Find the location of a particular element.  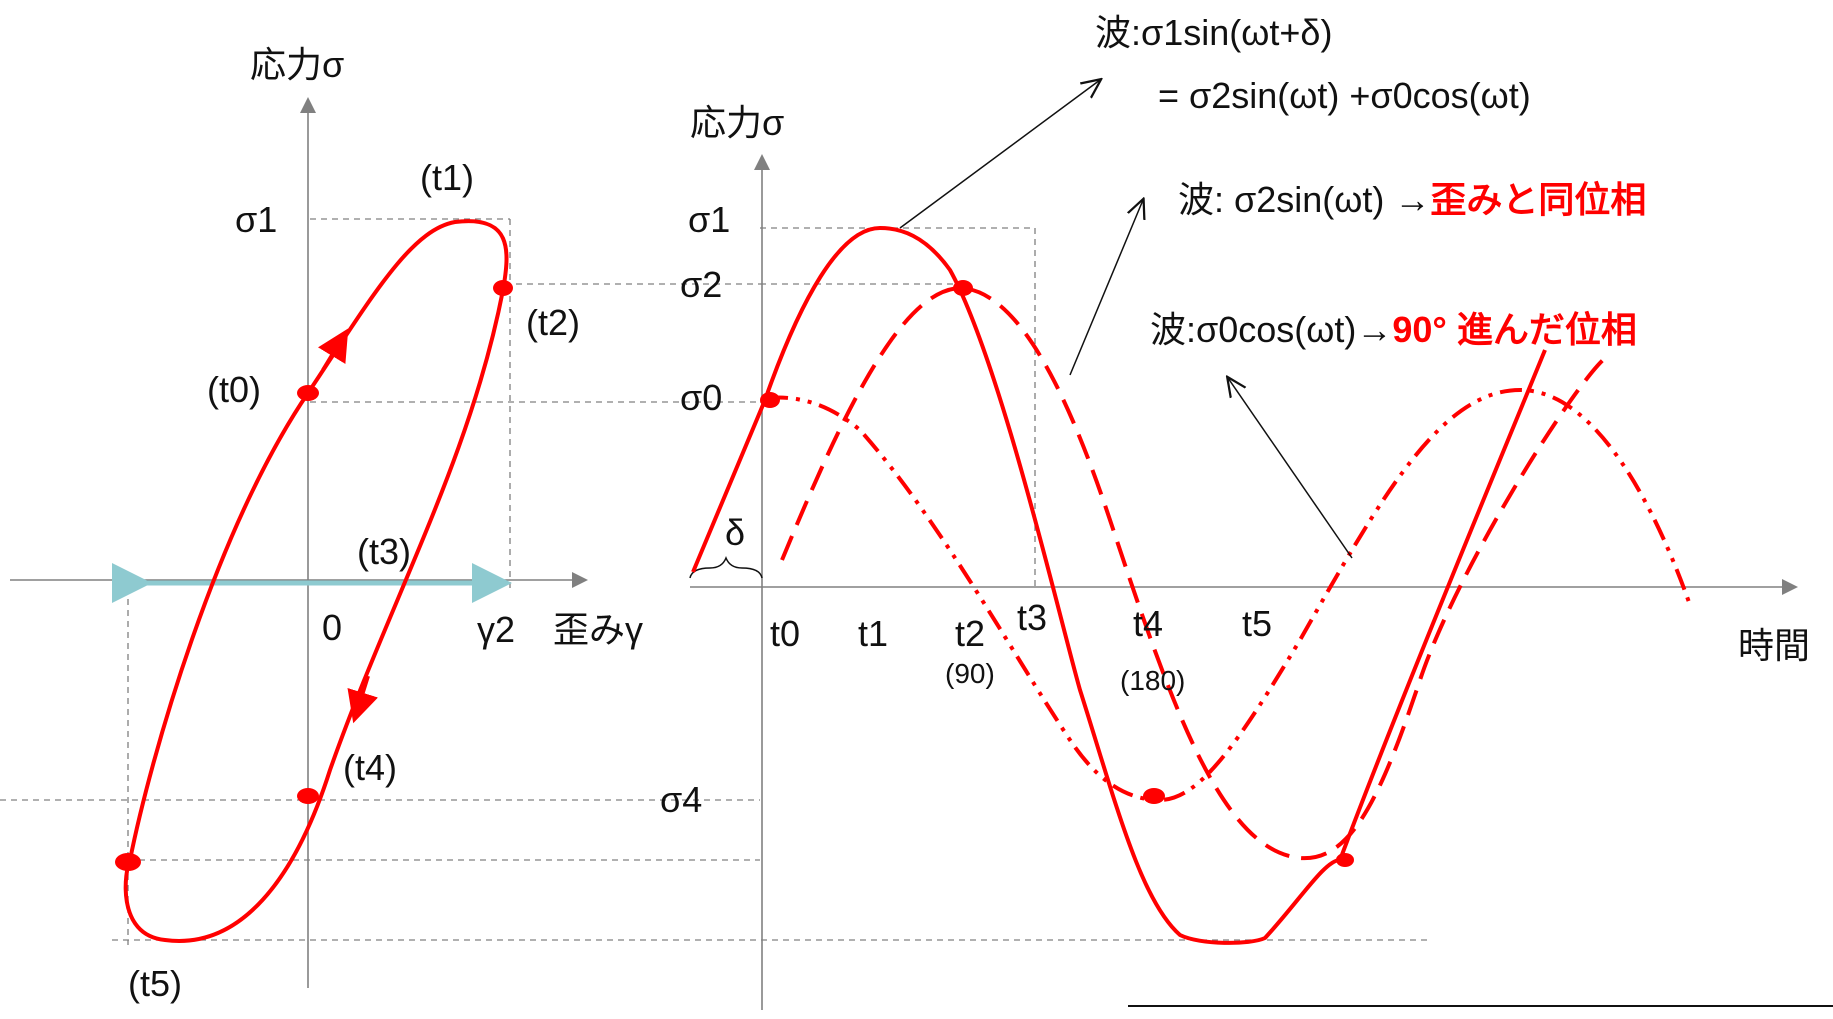

annotation-sin: 波: σ2sin(ωt) →歪みと同位相 is located at coordinates (1412, 199).